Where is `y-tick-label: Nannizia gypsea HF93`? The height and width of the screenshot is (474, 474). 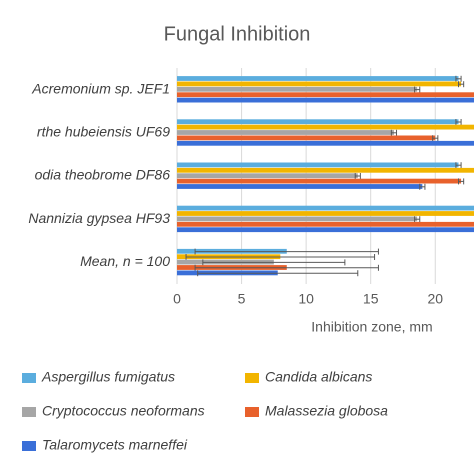
y-tick-label: Nannizia gypsea HF93 is located at coordinates (99, 218).